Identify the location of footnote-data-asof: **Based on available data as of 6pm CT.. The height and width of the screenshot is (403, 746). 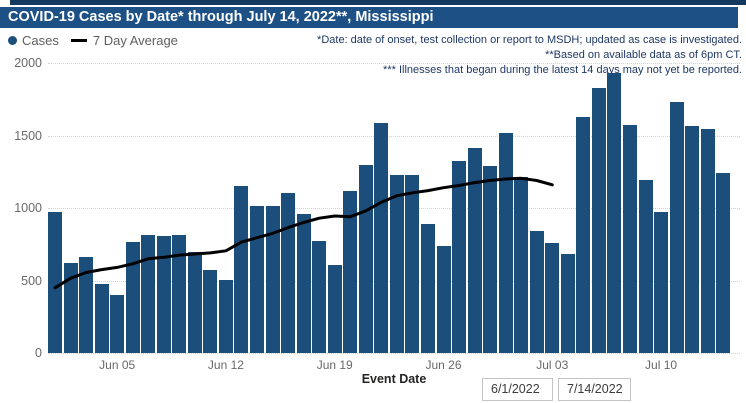
(643, 55).